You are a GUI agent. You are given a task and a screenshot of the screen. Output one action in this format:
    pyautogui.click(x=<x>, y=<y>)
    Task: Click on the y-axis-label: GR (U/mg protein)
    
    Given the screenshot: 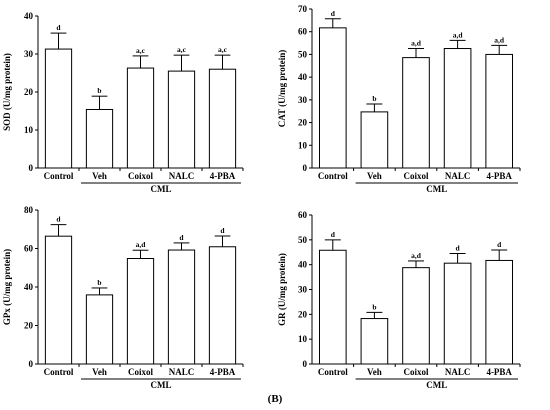 What is the action you would take?
    pyautogui.click(x=282, y=289)
    